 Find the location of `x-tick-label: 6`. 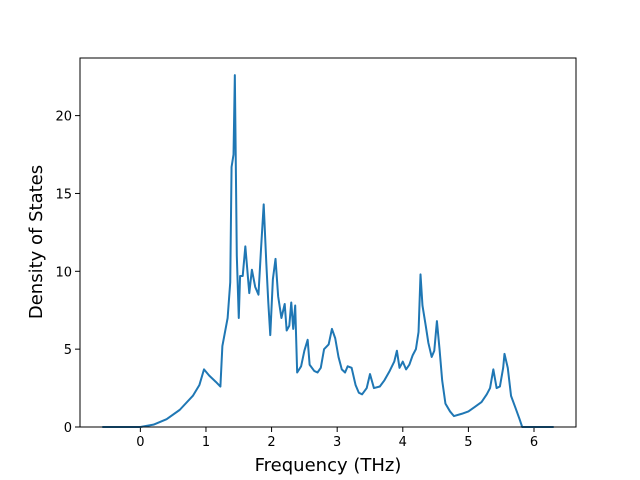

x-tick-label: 6 is located at coordinates (534, 442).